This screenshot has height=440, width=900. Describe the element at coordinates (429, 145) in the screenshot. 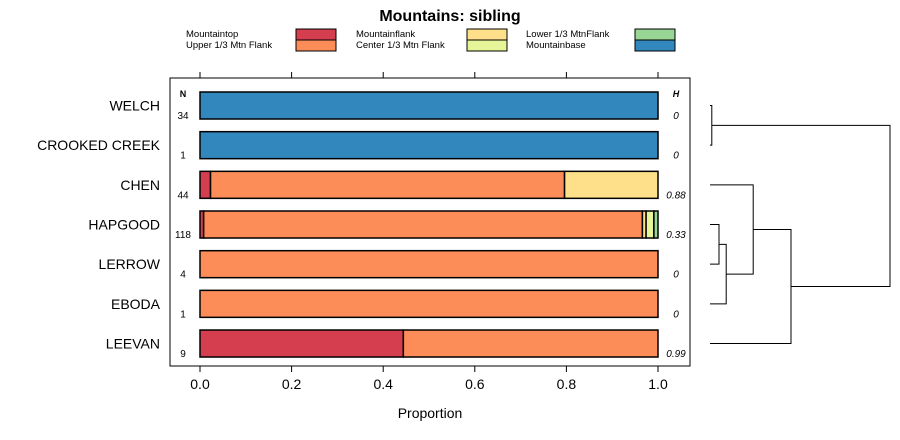

I see `bar-segment-crooked-creek-mountainbase` at that location.